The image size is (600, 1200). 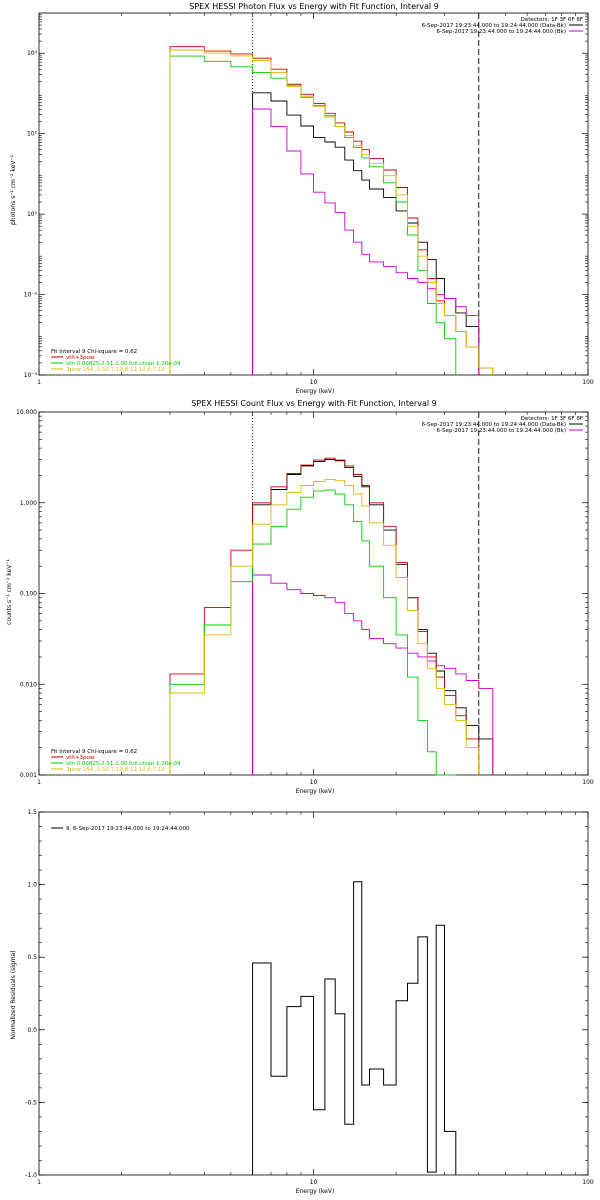 What do you see at coordinates (28, 503) in the screenshot?
I see `y-tick-label: 1.000` at bounding box center [28, 503].